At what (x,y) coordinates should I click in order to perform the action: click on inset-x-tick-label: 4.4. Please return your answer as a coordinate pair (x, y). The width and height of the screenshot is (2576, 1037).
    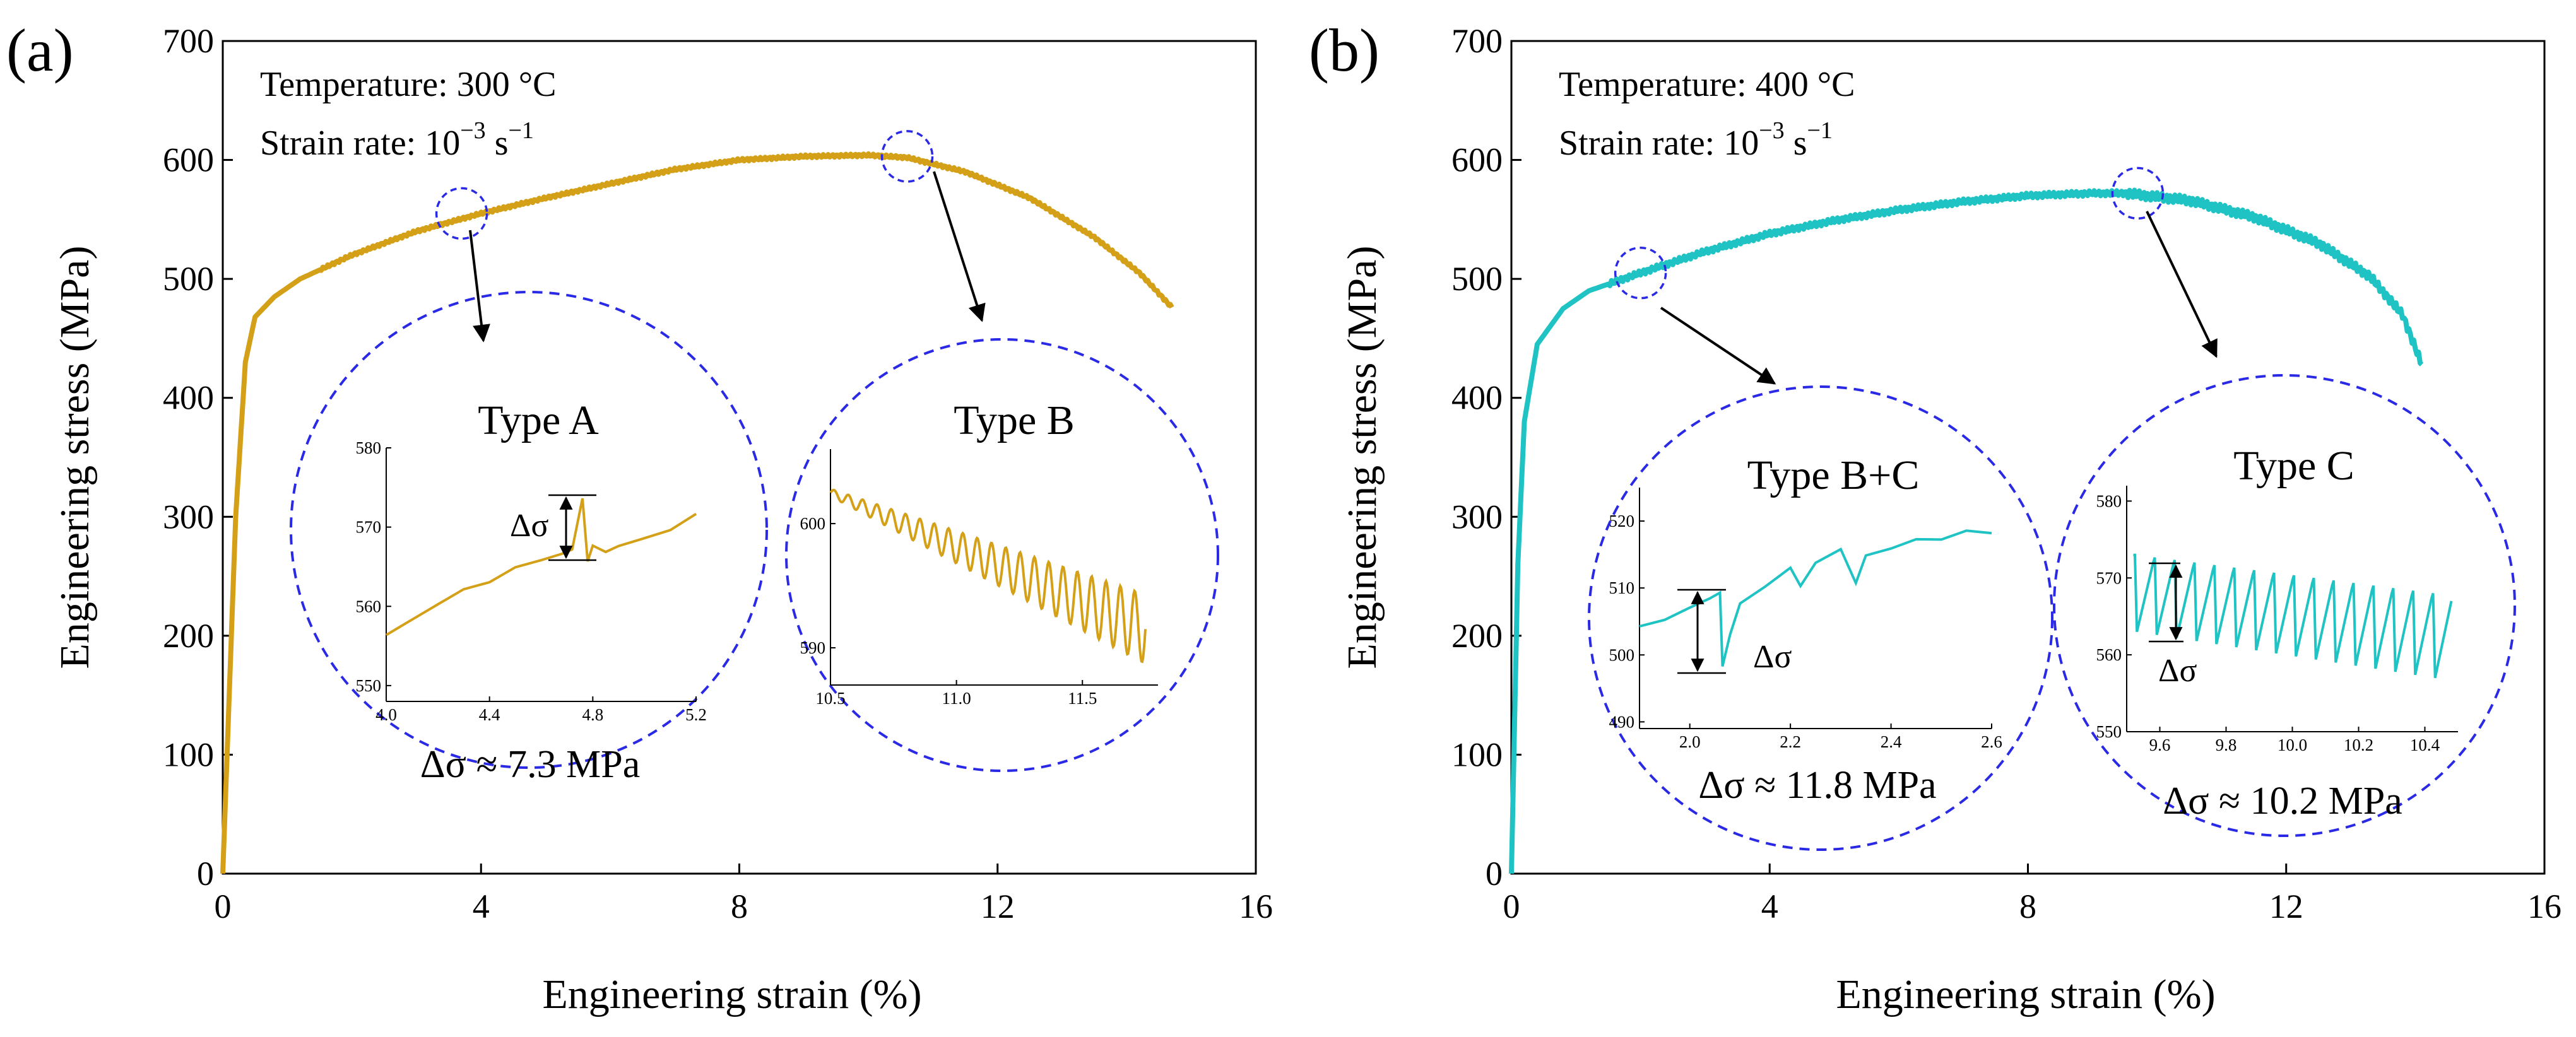
    Looking at the image, I should click on (489, 715).